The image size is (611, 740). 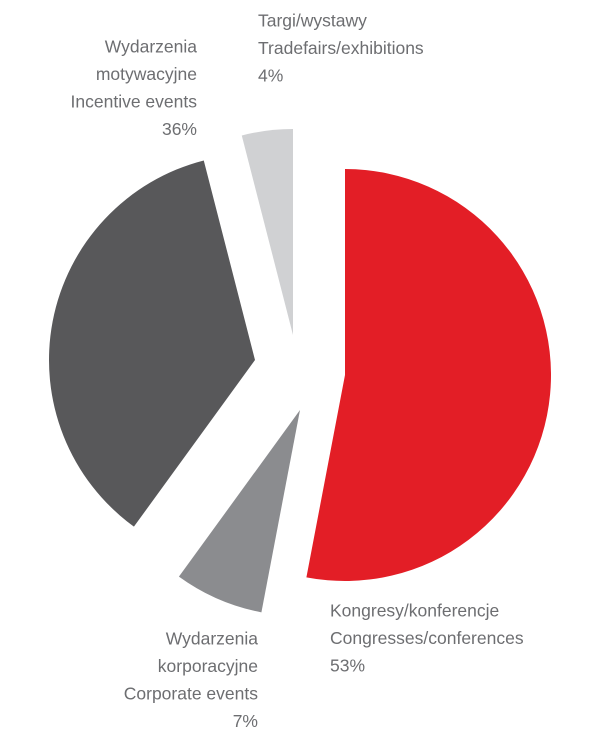 I want to click on value-label: 7%, so click(x=245, y=721).